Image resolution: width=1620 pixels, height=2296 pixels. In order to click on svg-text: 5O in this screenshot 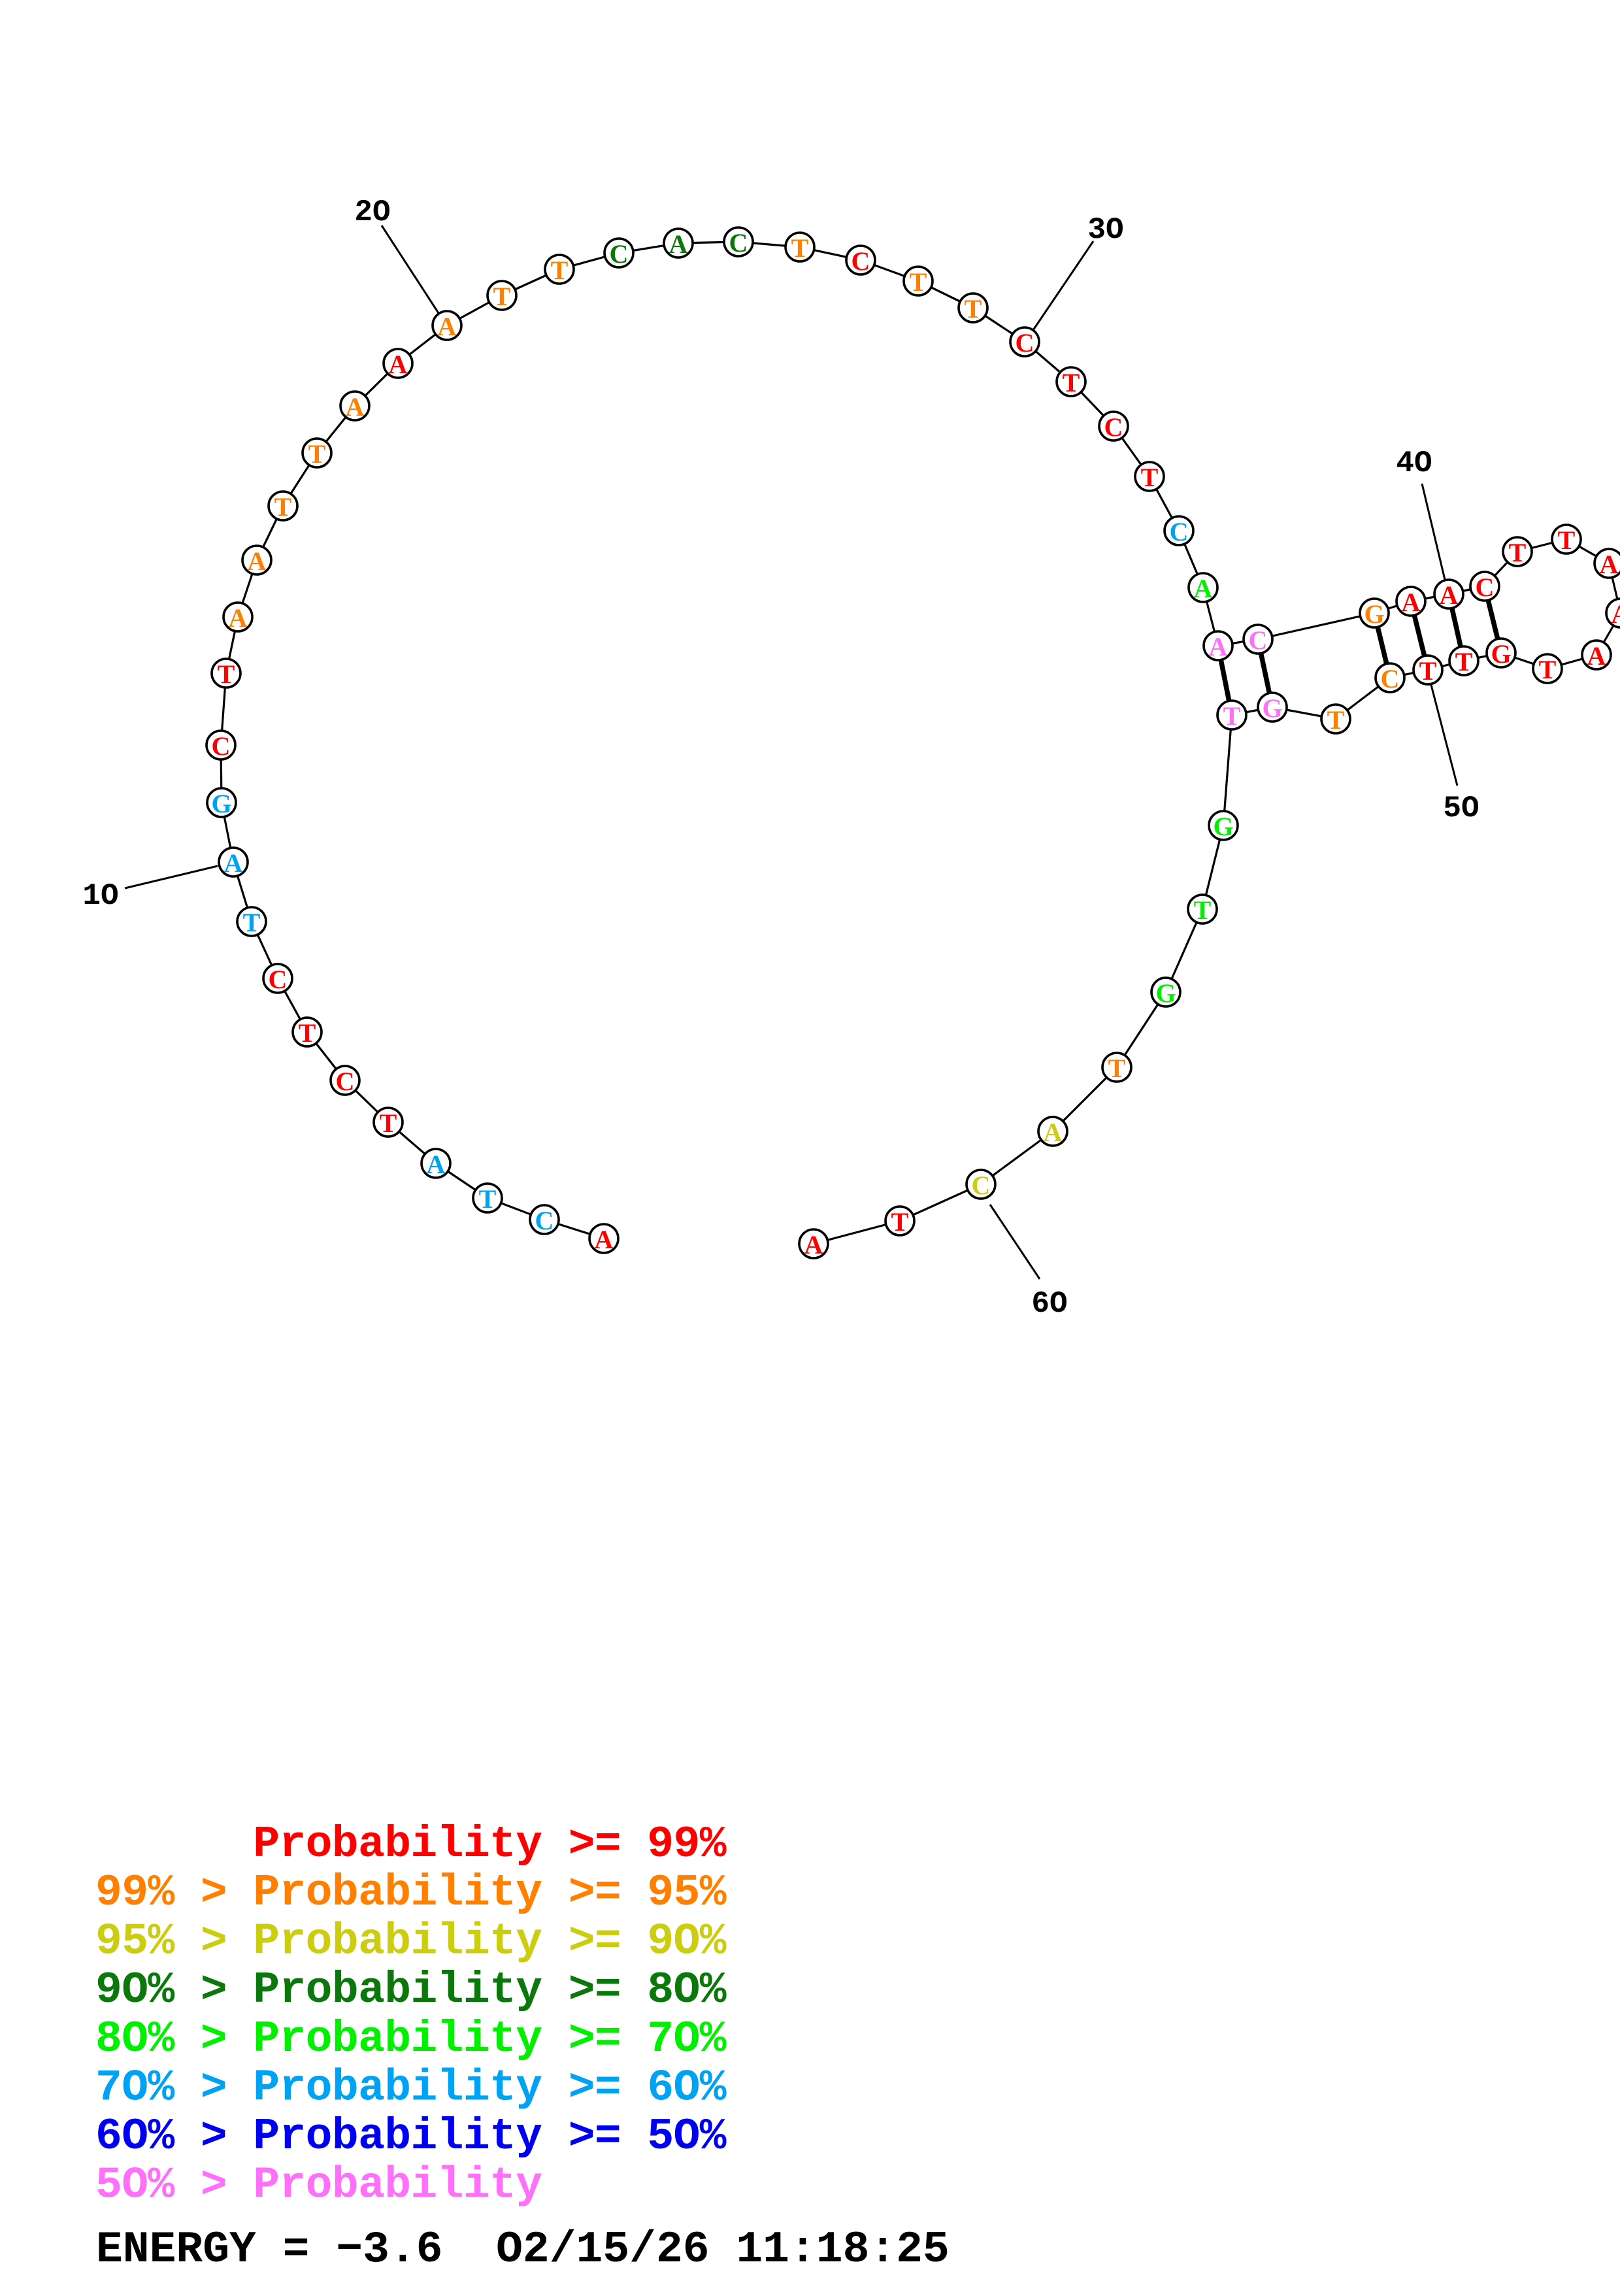, I will do `click(1461, 808)`.